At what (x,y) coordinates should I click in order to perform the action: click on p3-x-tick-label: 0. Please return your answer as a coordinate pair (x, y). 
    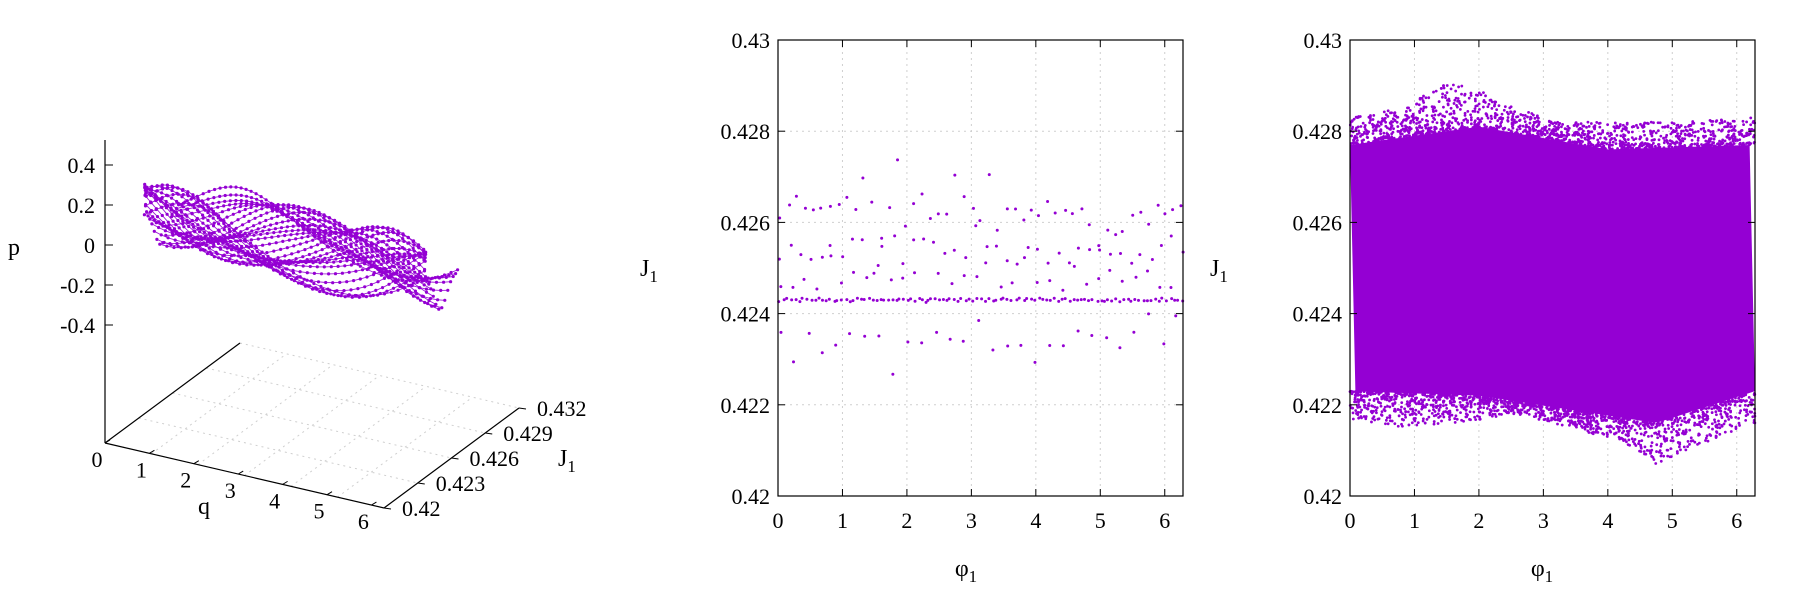
    Looking at the image, I should click on (1350, 520).